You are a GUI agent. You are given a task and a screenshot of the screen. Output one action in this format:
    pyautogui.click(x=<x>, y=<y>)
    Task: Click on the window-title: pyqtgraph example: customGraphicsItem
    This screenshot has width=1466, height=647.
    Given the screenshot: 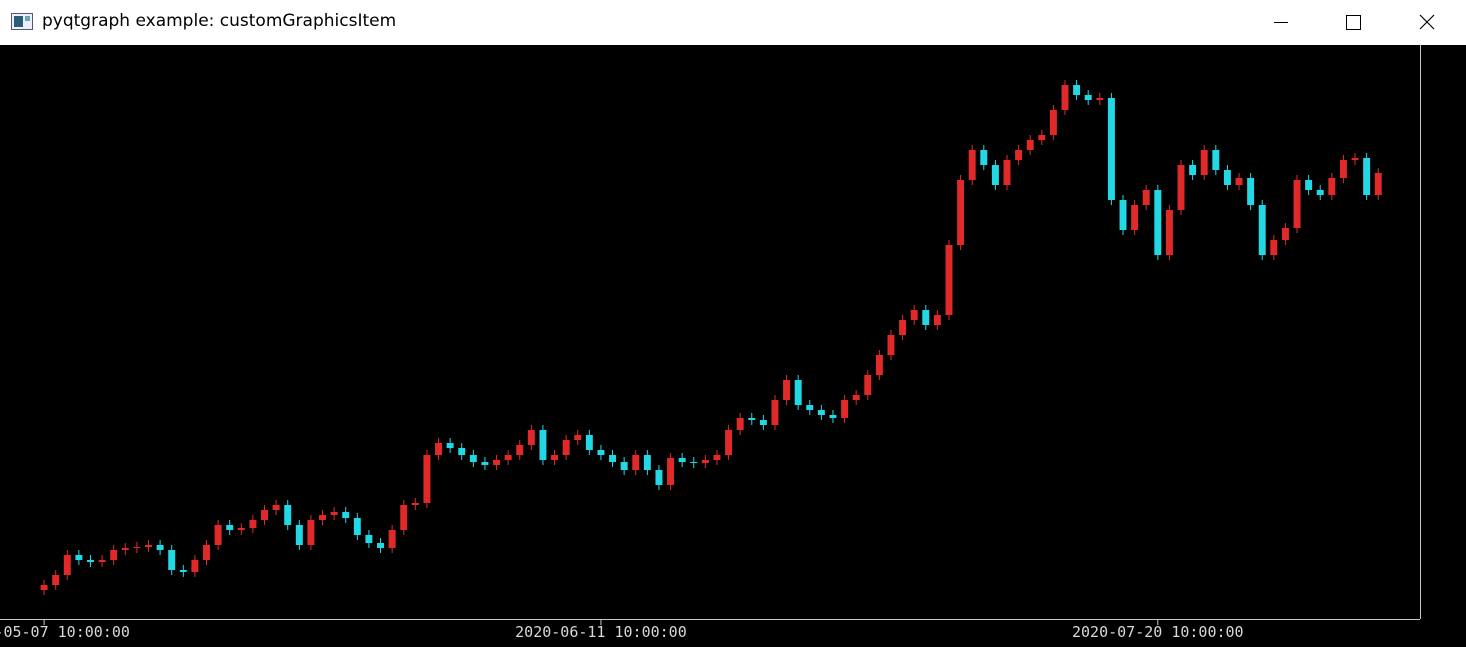 What is the action you would take?
    pyautogui.click(x=219, y=21)
    